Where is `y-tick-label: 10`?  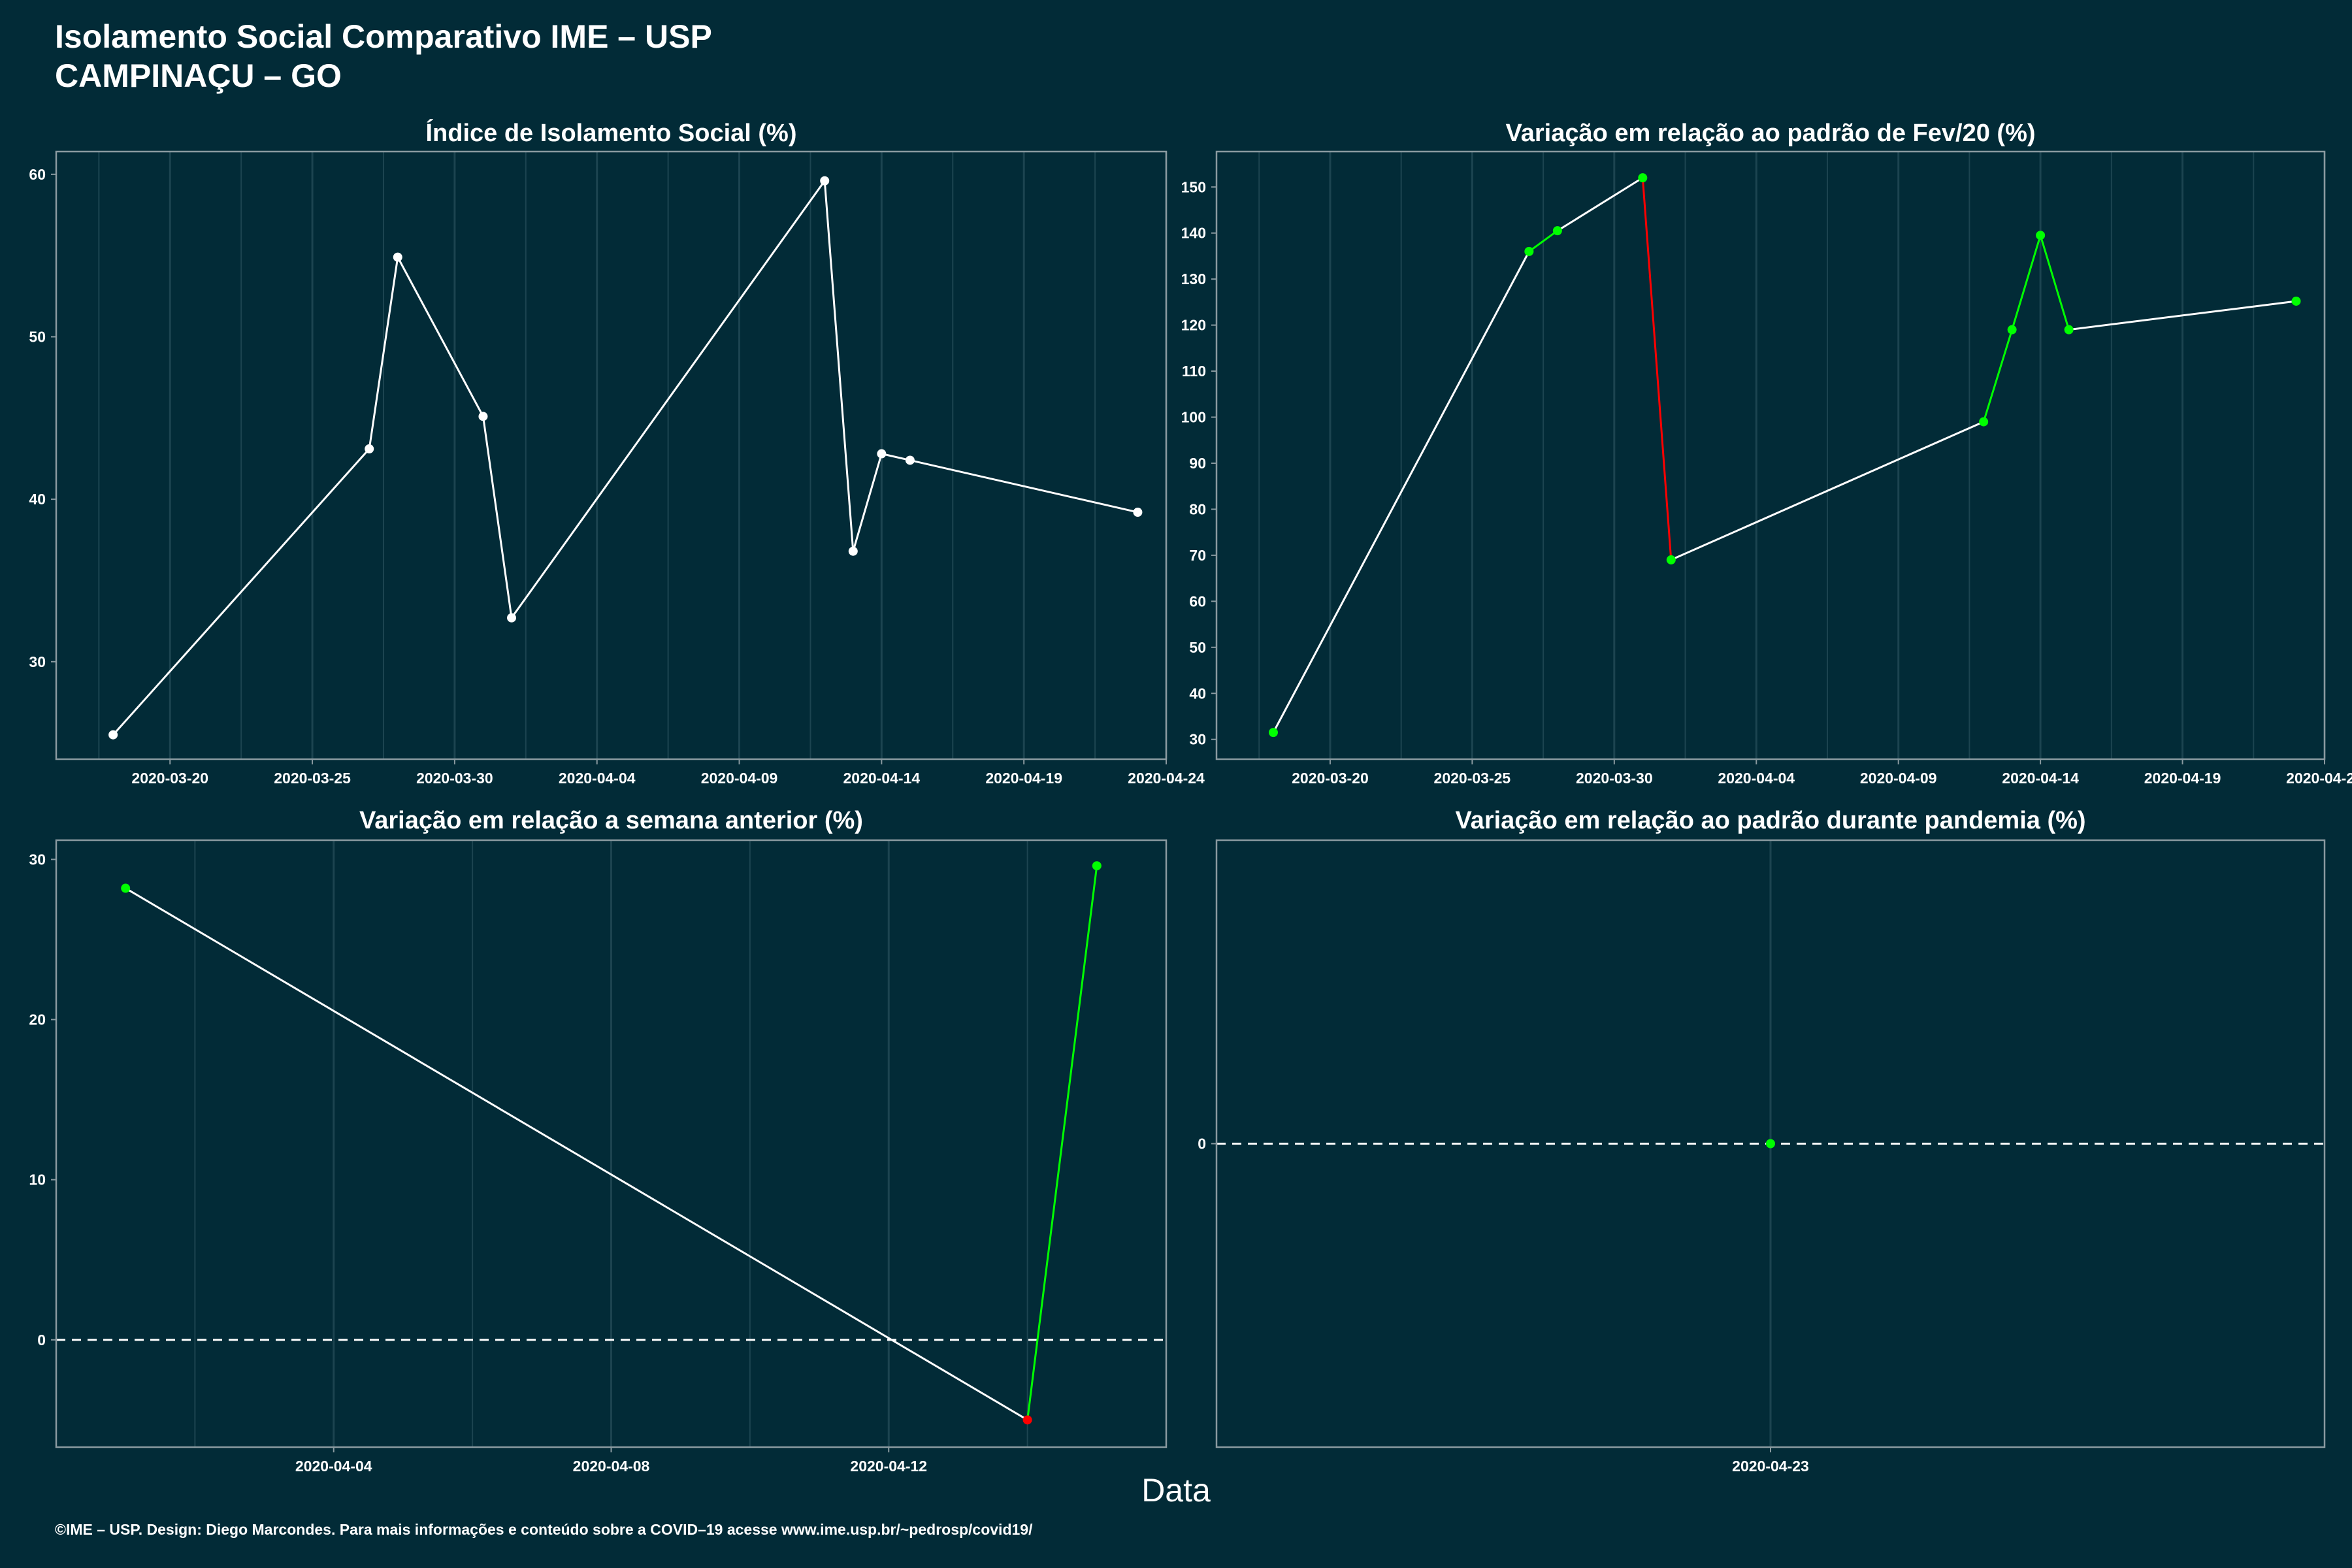 y-tick-label: 10 is located at coordinates (37, 1179).